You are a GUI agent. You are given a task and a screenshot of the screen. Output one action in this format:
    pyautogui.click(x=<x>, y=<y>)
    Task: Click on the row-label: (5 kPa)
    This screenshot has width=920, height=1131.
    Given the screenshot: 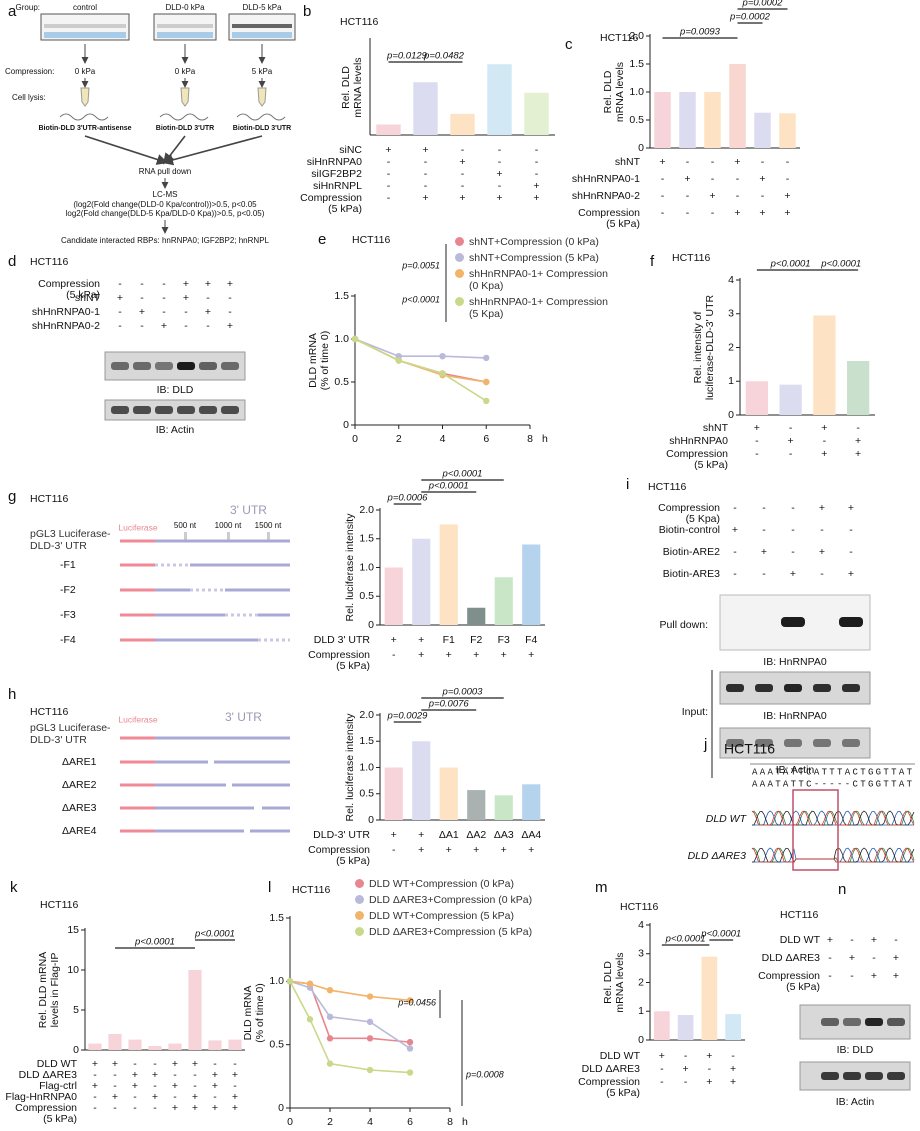 What is the action you would take?
    pyautogui.click(x=353, y=861)
    